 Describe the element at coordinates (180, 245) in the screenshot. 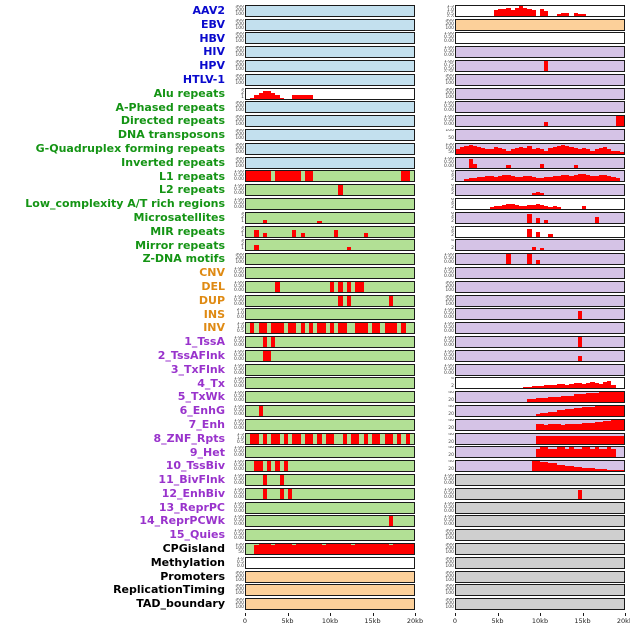

I see `row-label: Mirror repeats` at that location.